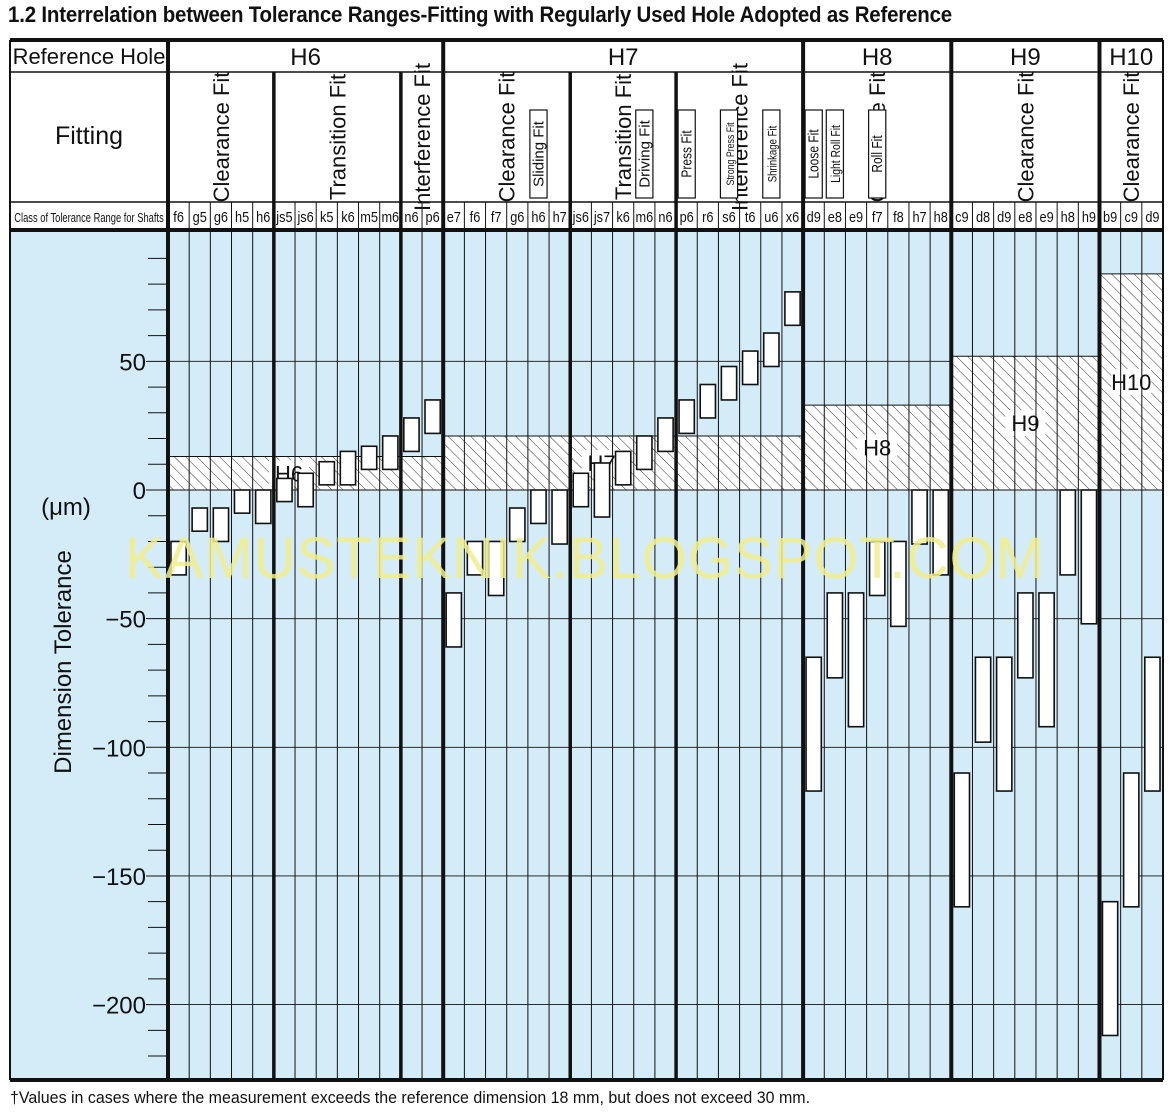 This screenshot has width=1172, height=1115. Describe the element at coordinates (687, 417) in the screenshot. I see `shaft-bar-H7-p6` at that location.